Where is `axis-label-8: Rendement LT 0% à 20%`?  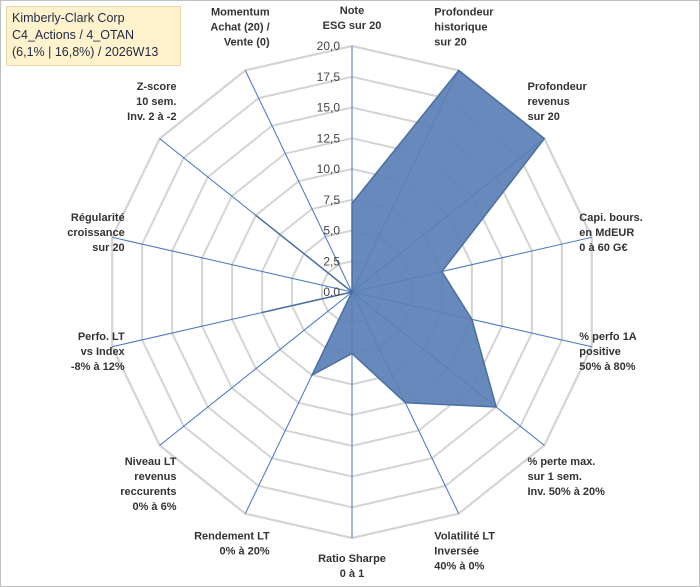
axis-label-8: Rendement LT 0% à 20% is located at coordinates (232, 544).